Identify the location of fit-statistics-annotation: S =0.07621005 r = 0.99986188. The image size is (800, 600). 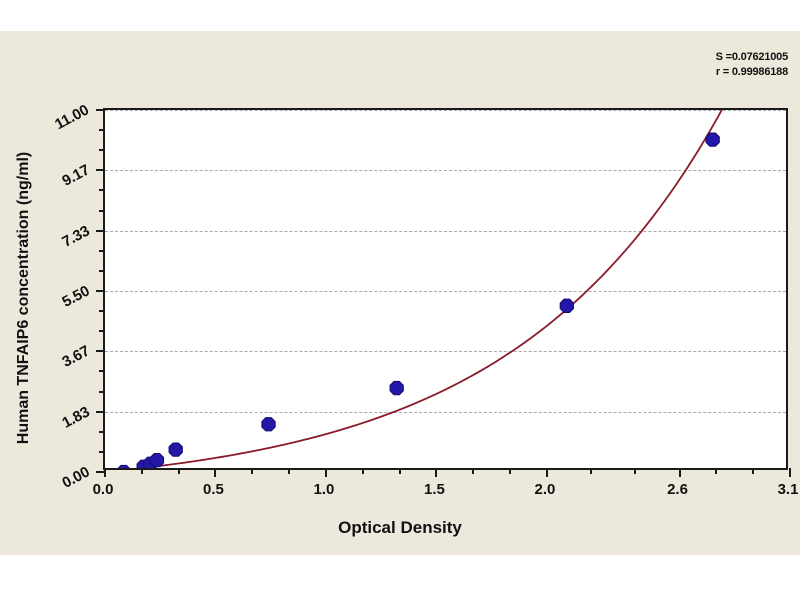
(752, 65).